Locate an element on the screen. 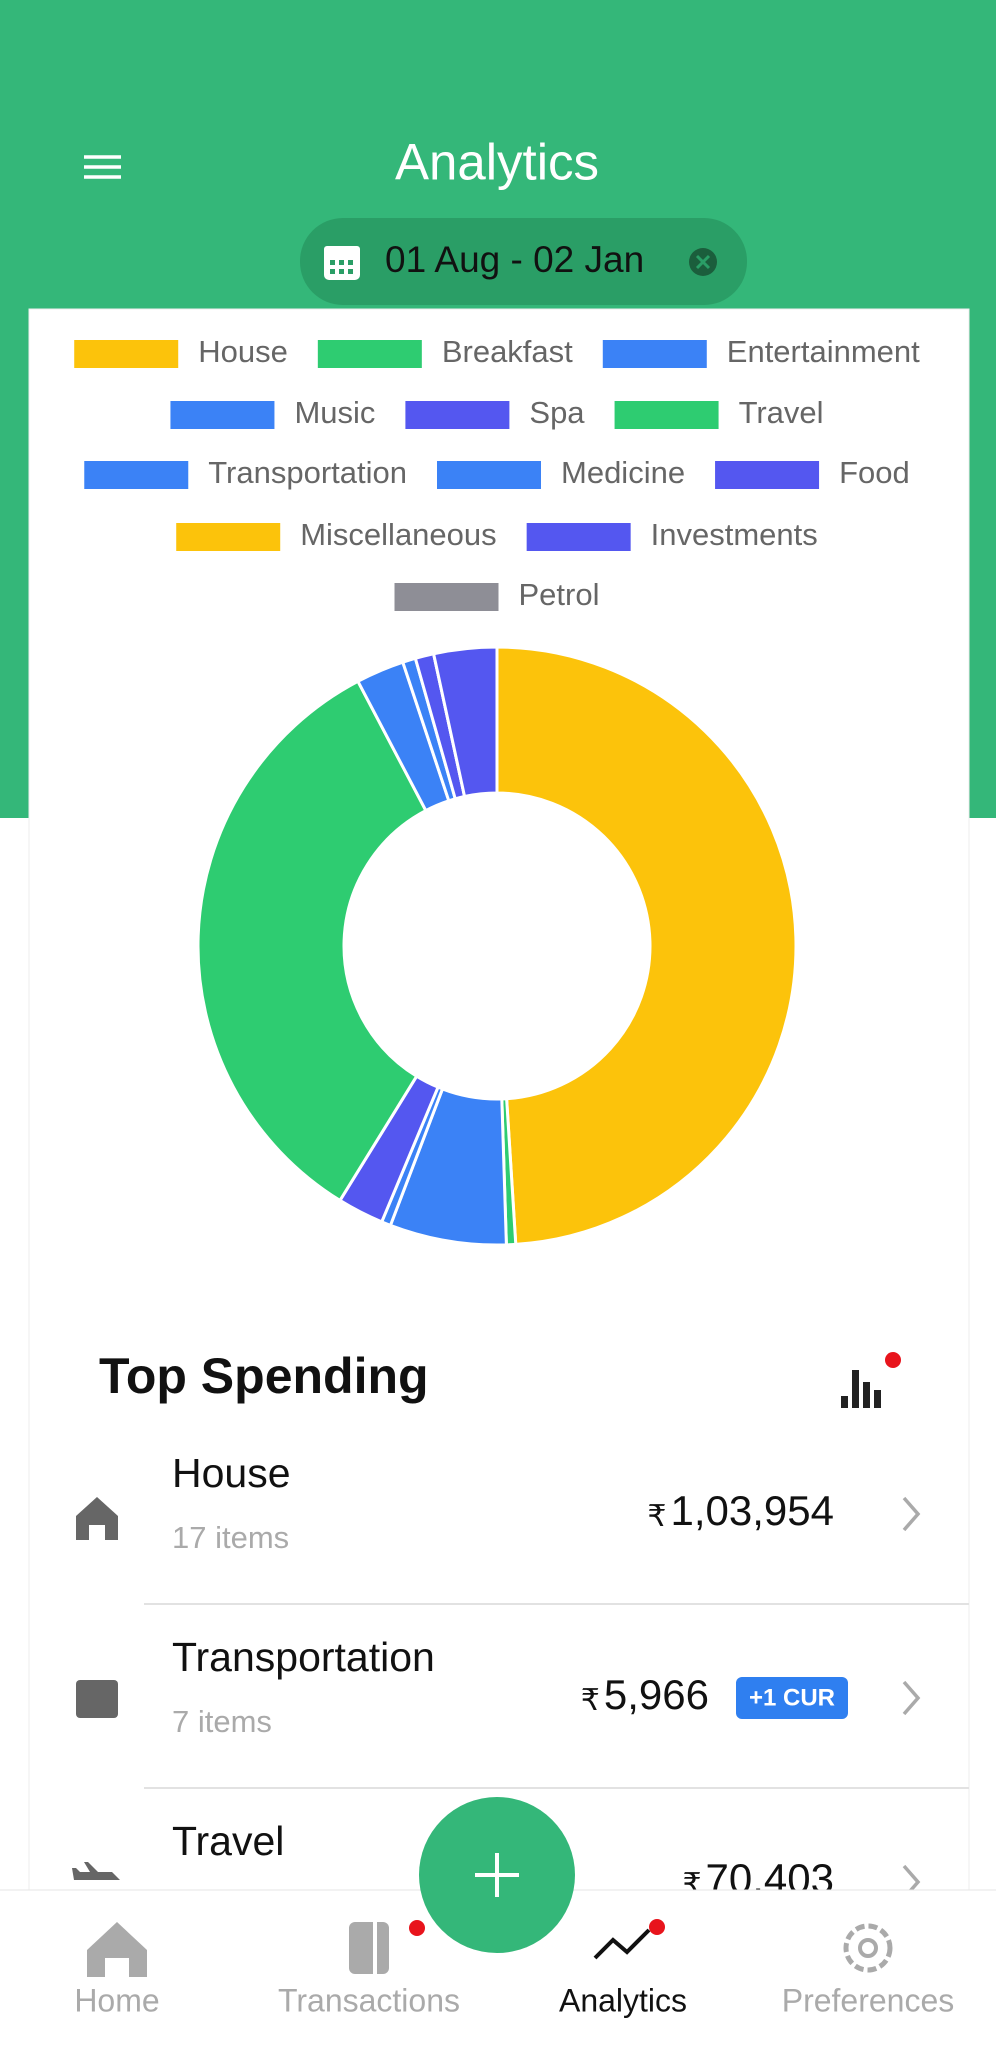  legend-label: Travel is located at coordinates (781, 412).